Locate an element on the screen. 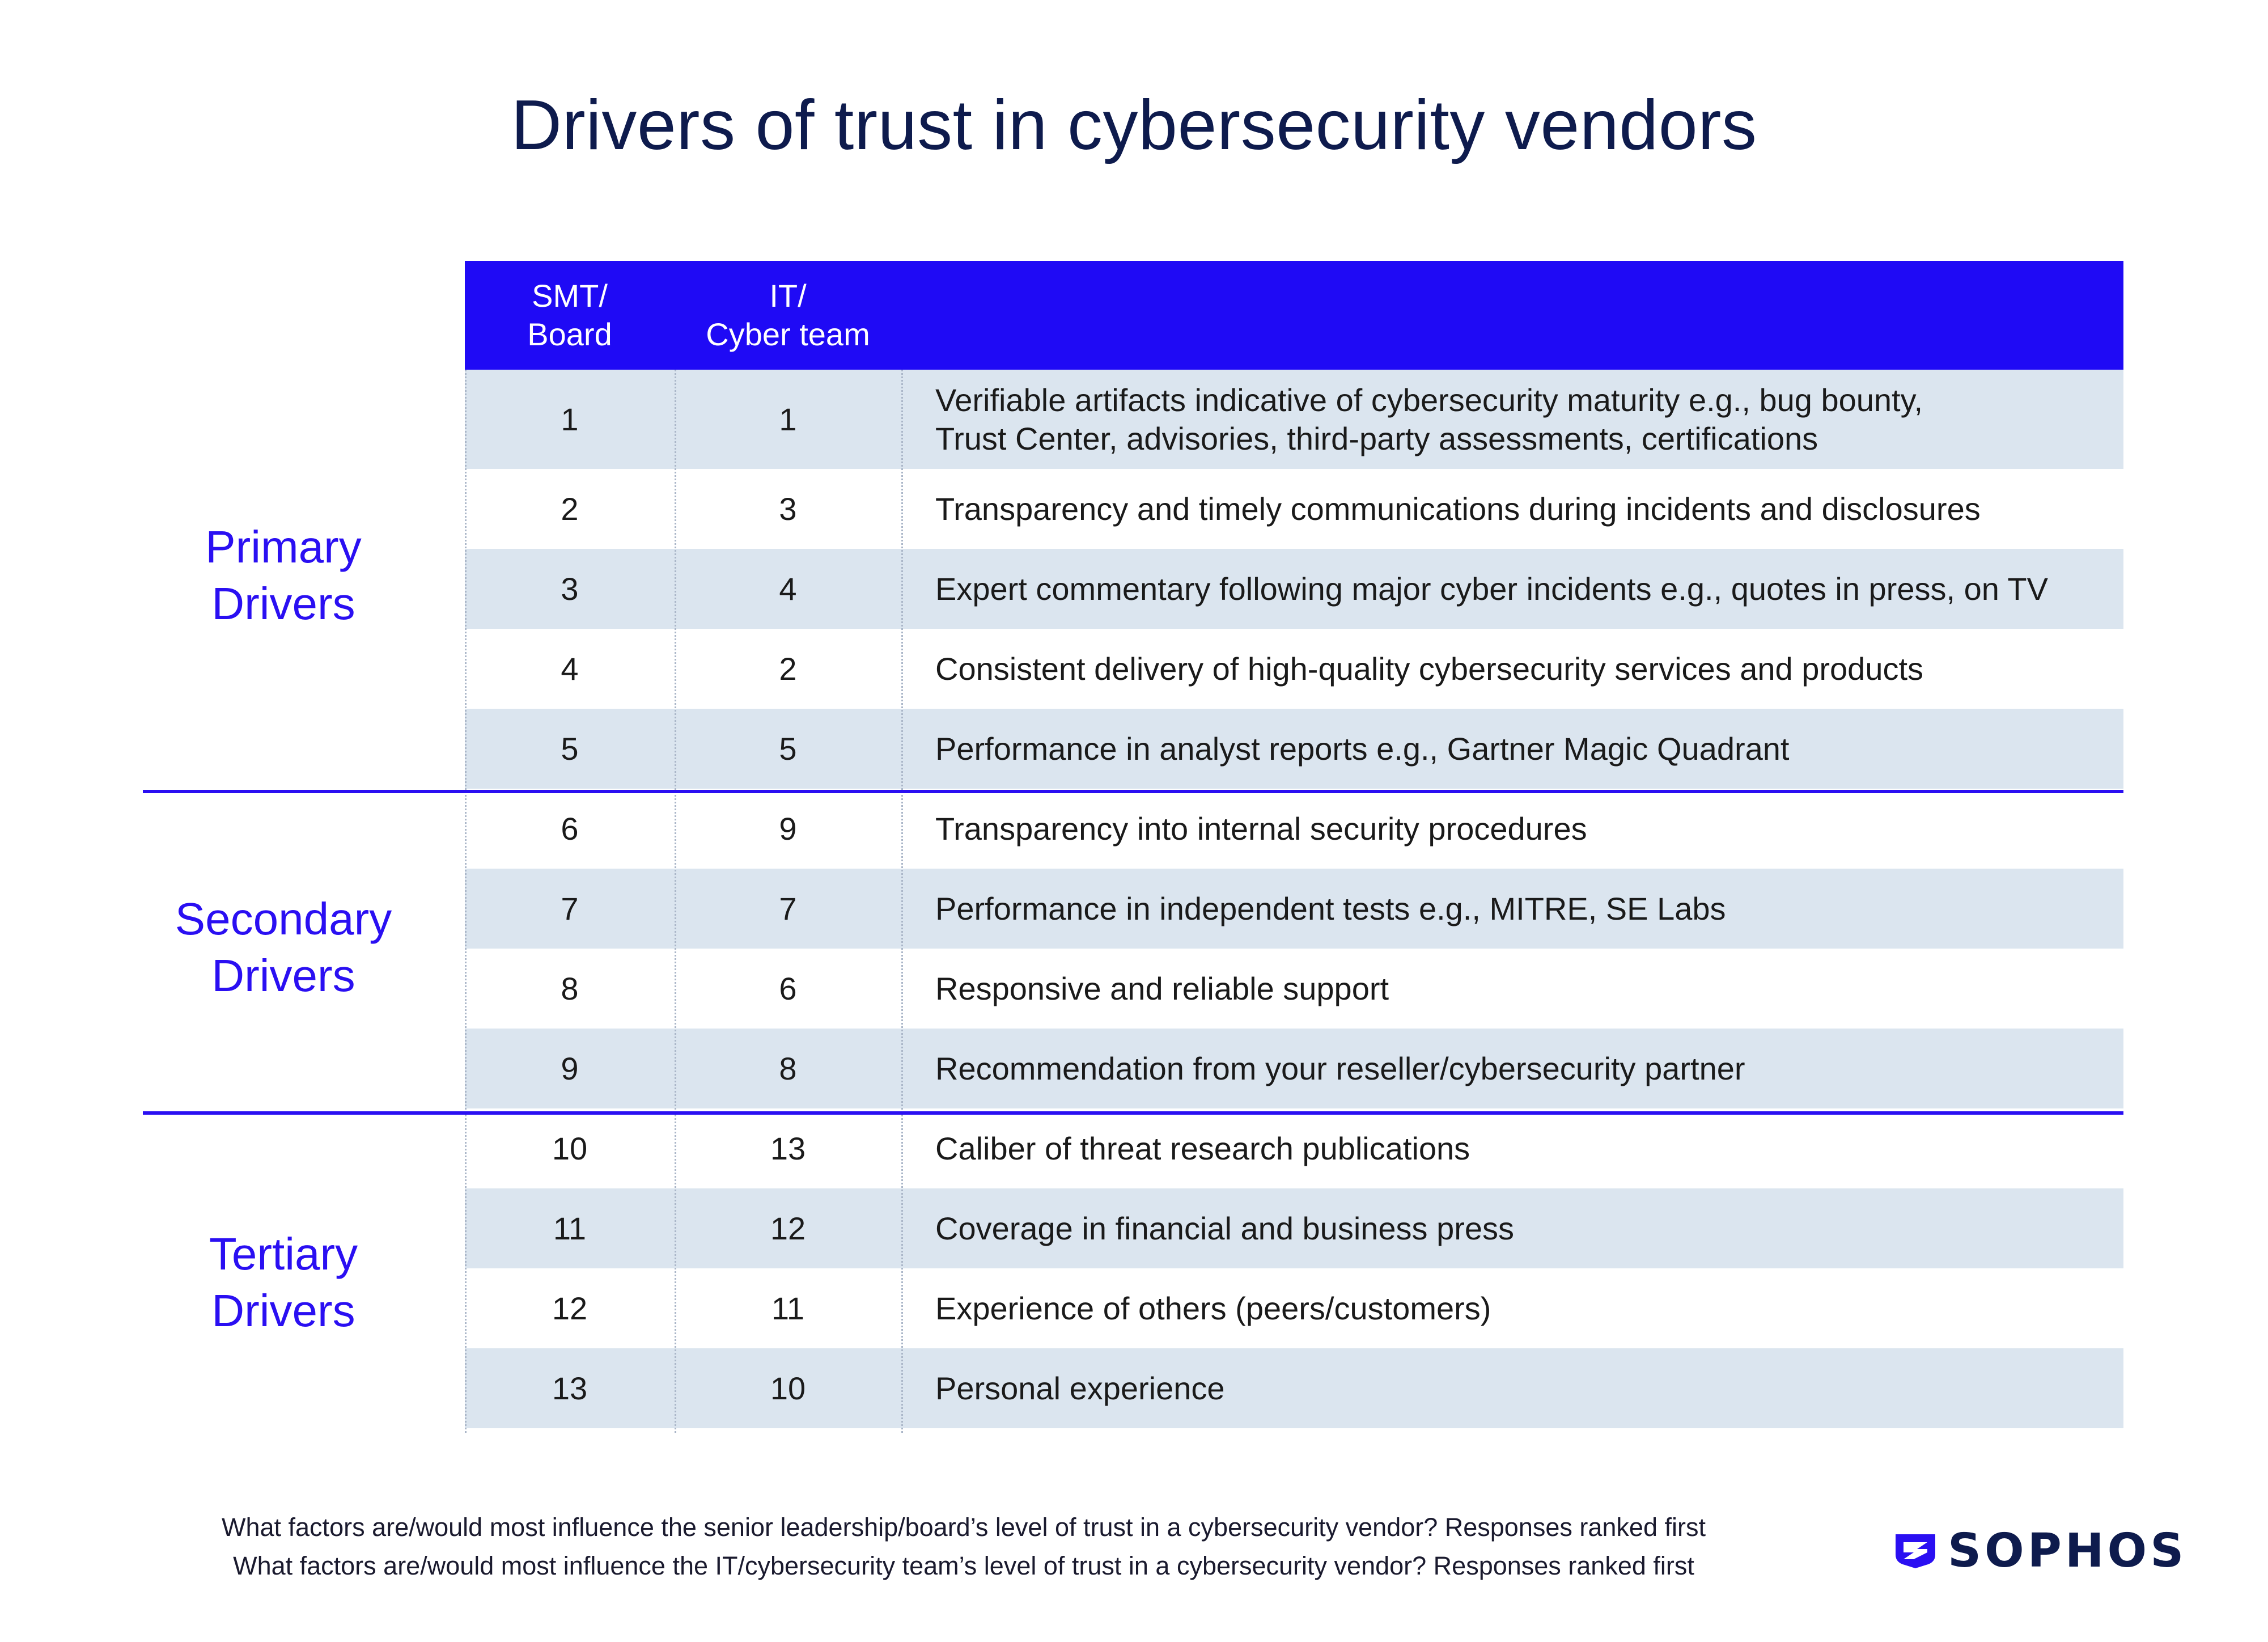 The height and width of the screenshot is (1642, 2268). it-rank-cell: 2 is located at coordinates (788, 668).